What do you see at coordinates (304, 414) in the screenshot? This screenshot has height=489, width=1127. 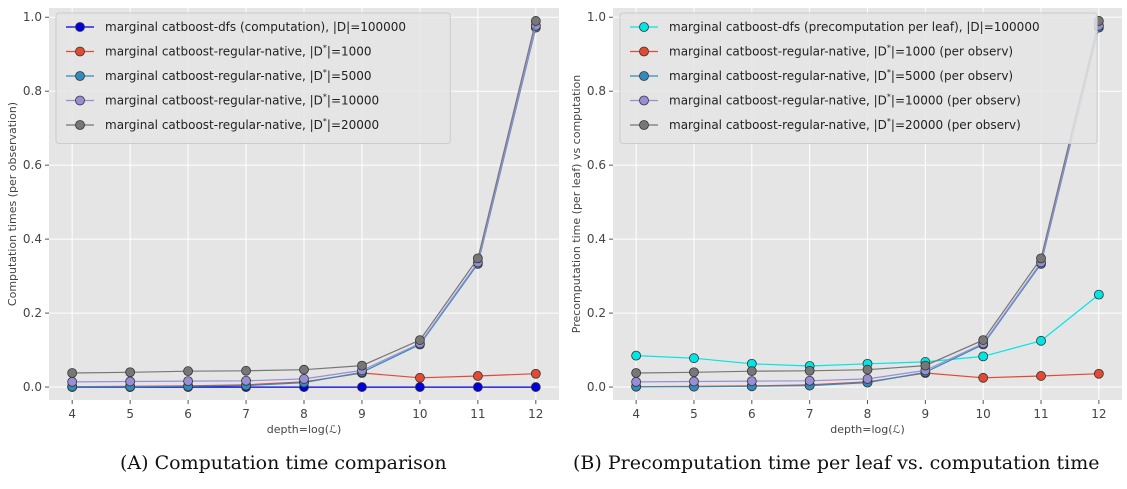 I see `x-tick-label: 8` at bounding box center [304, 414].